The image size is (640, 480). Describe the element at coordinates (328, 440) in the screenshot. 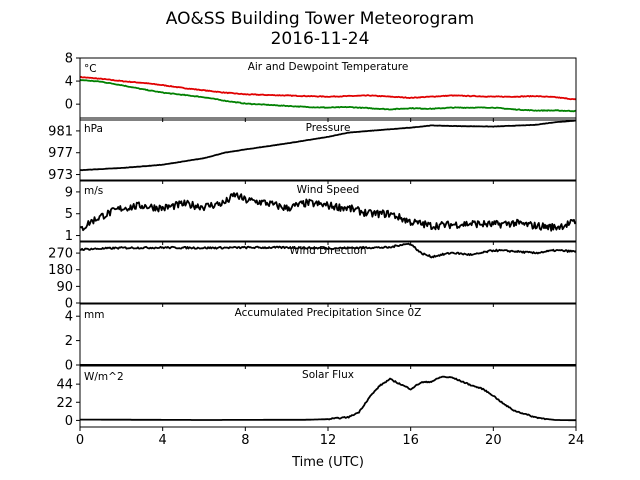

I see `x-tick-label: 12` at that location.